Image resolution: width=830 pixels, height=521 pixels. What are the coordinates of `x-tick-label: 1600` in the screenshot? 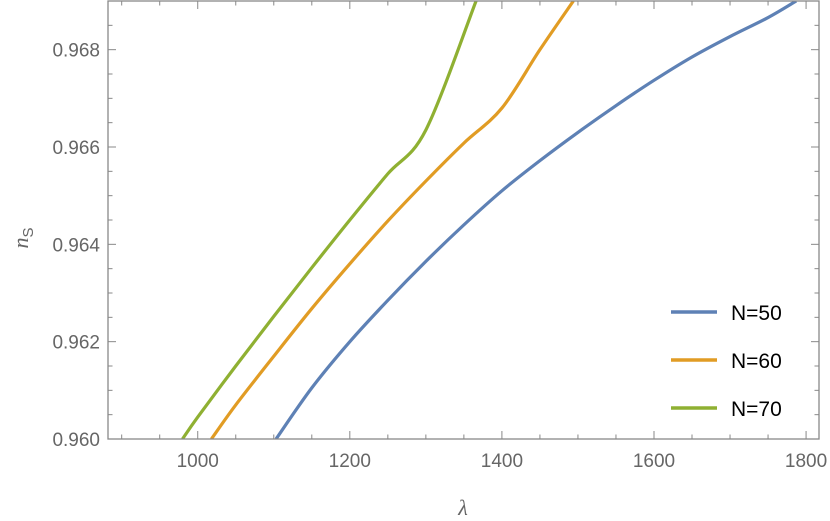 It's located at (654, 461).